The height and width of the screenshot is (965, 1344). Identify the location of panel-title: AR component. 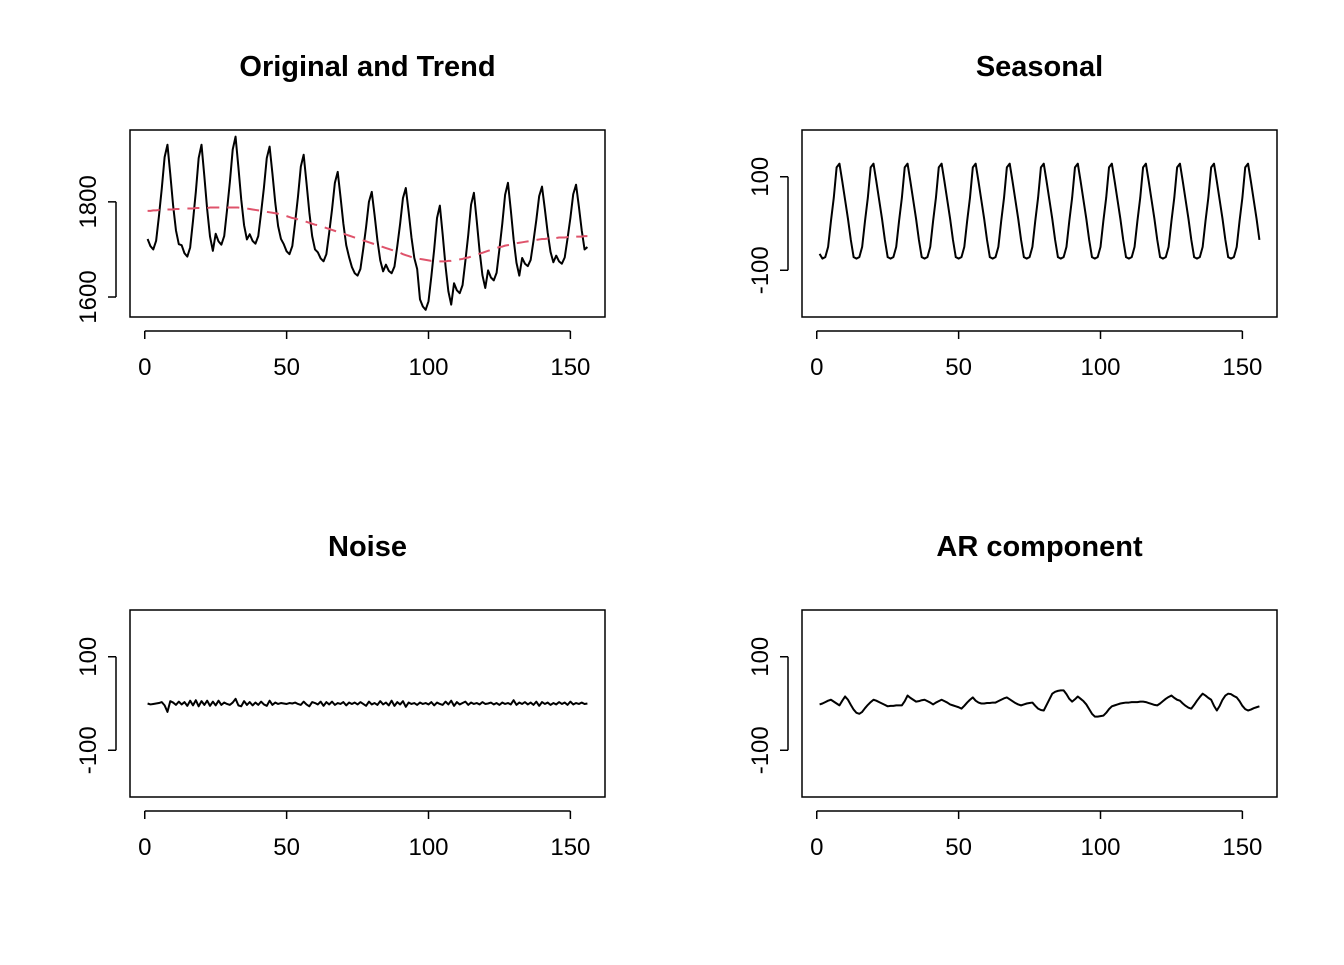
(1039, 547).